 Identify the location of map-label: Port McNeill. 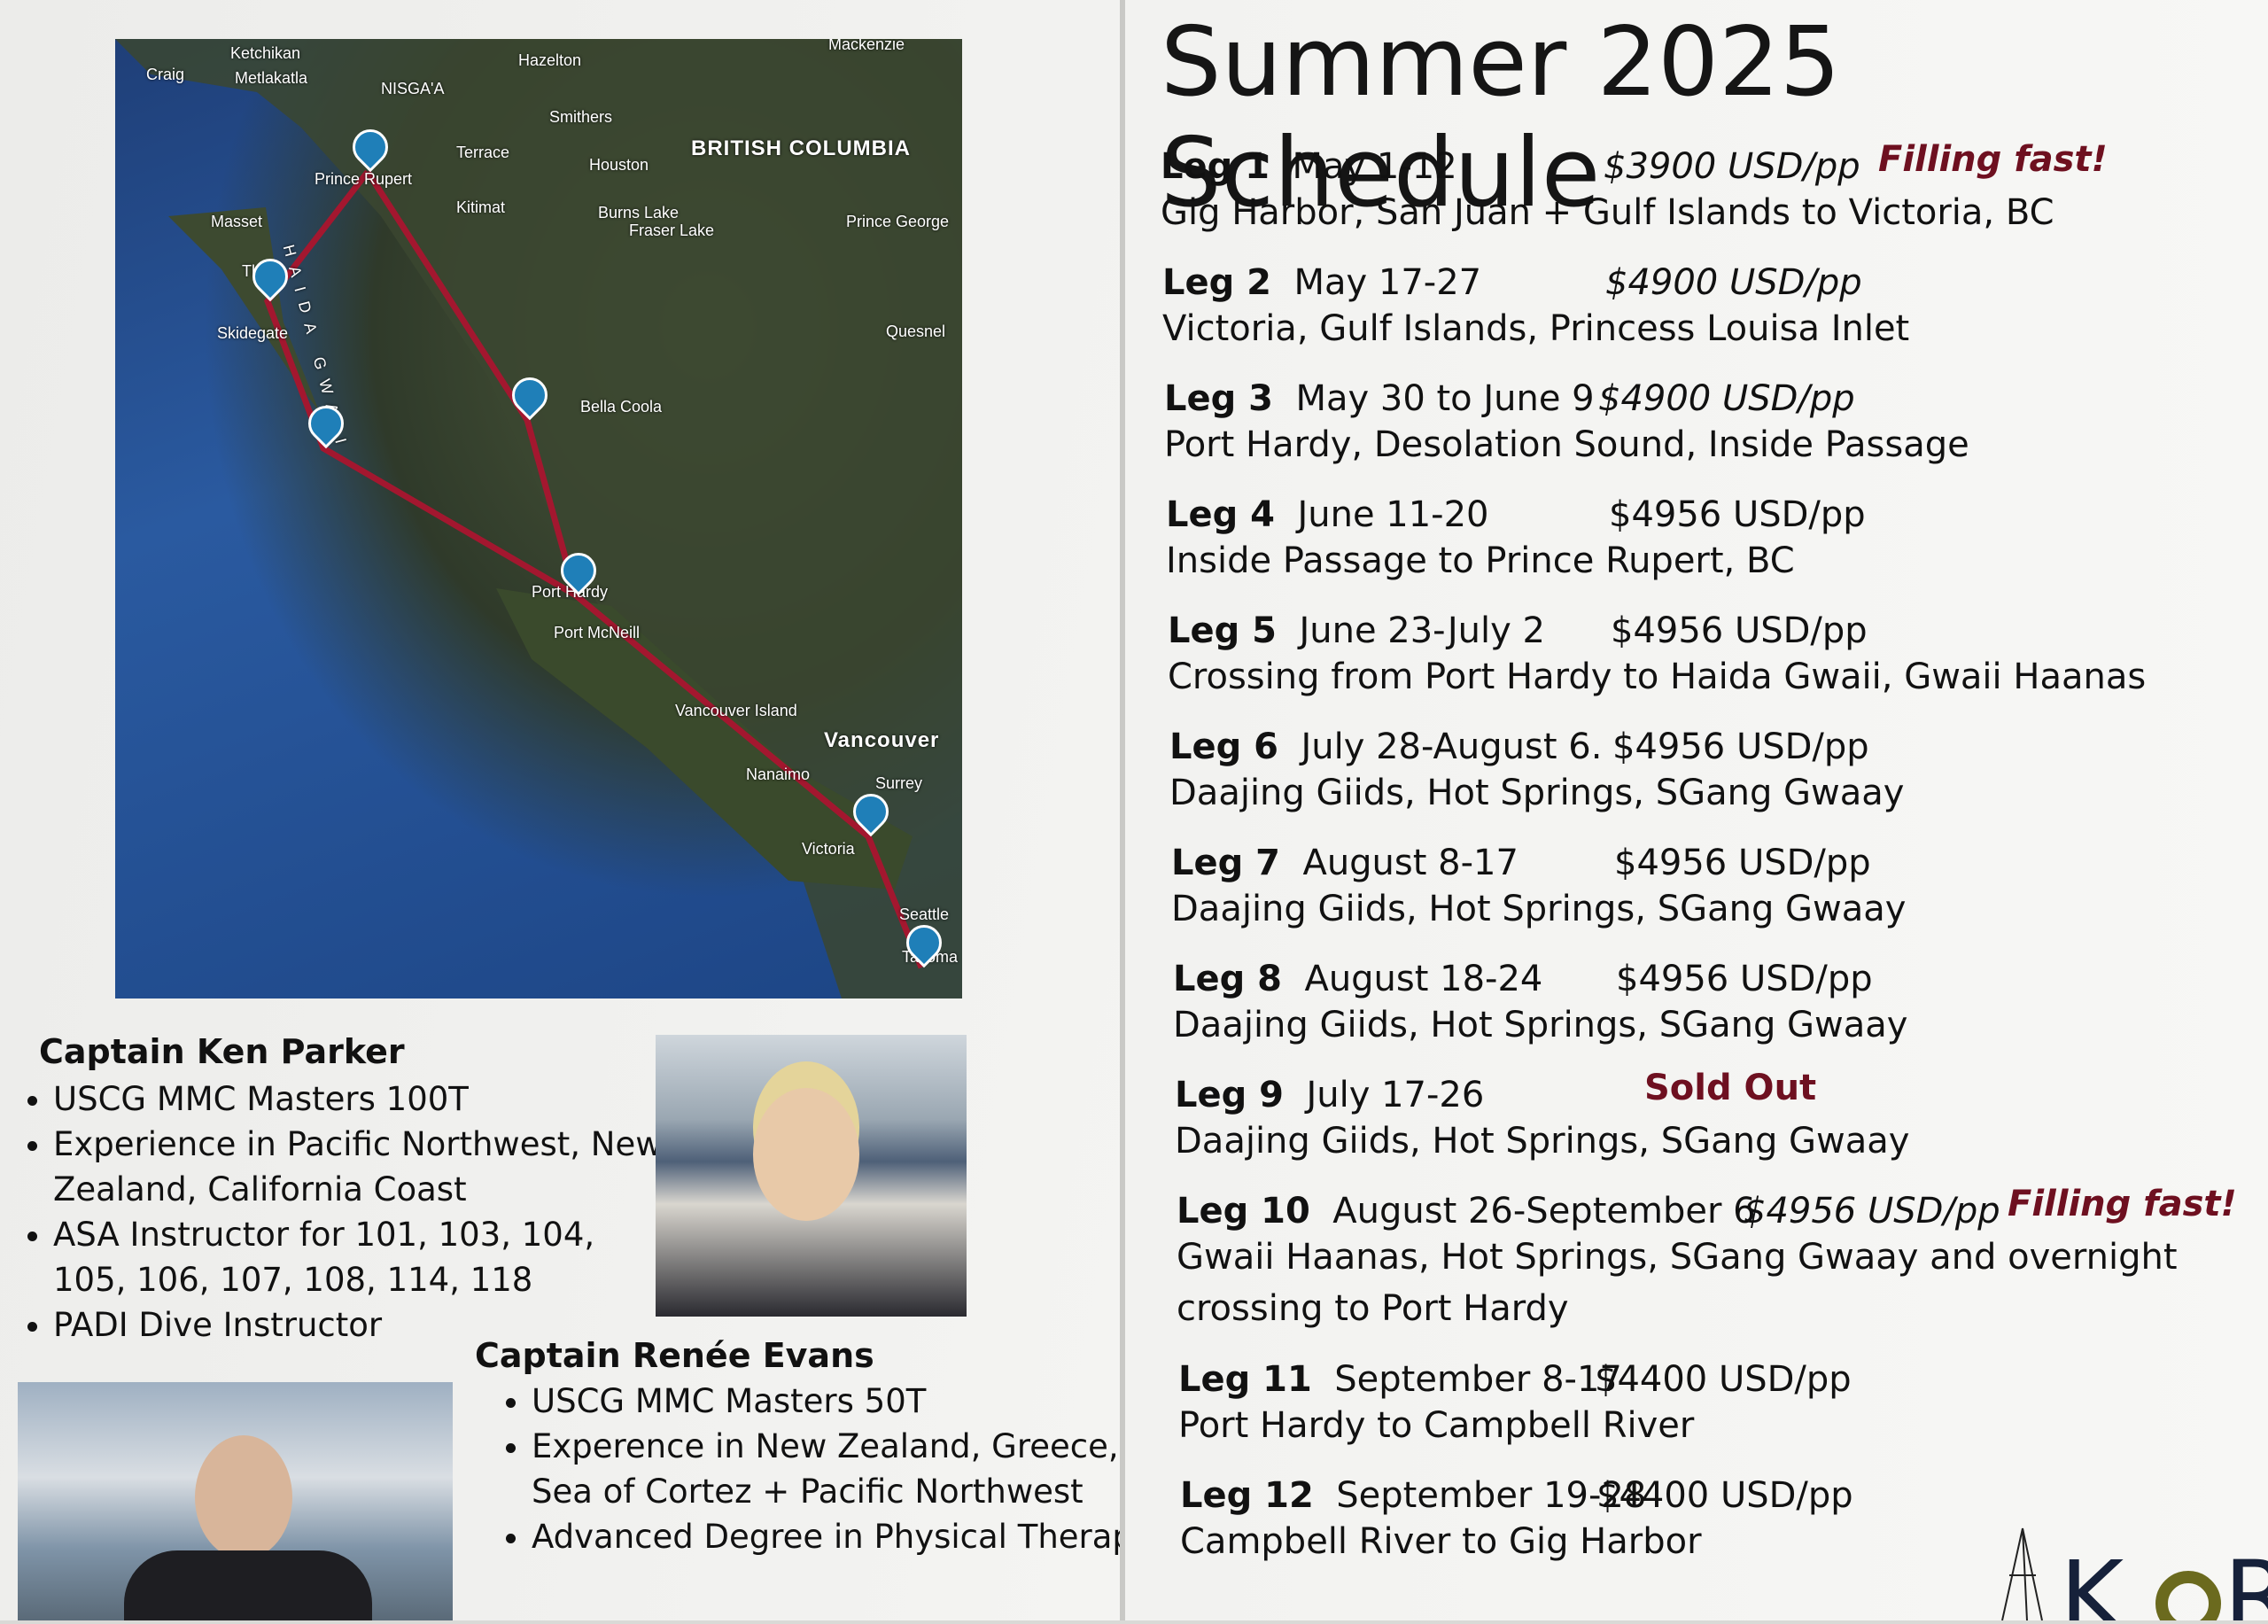
(597, 633).